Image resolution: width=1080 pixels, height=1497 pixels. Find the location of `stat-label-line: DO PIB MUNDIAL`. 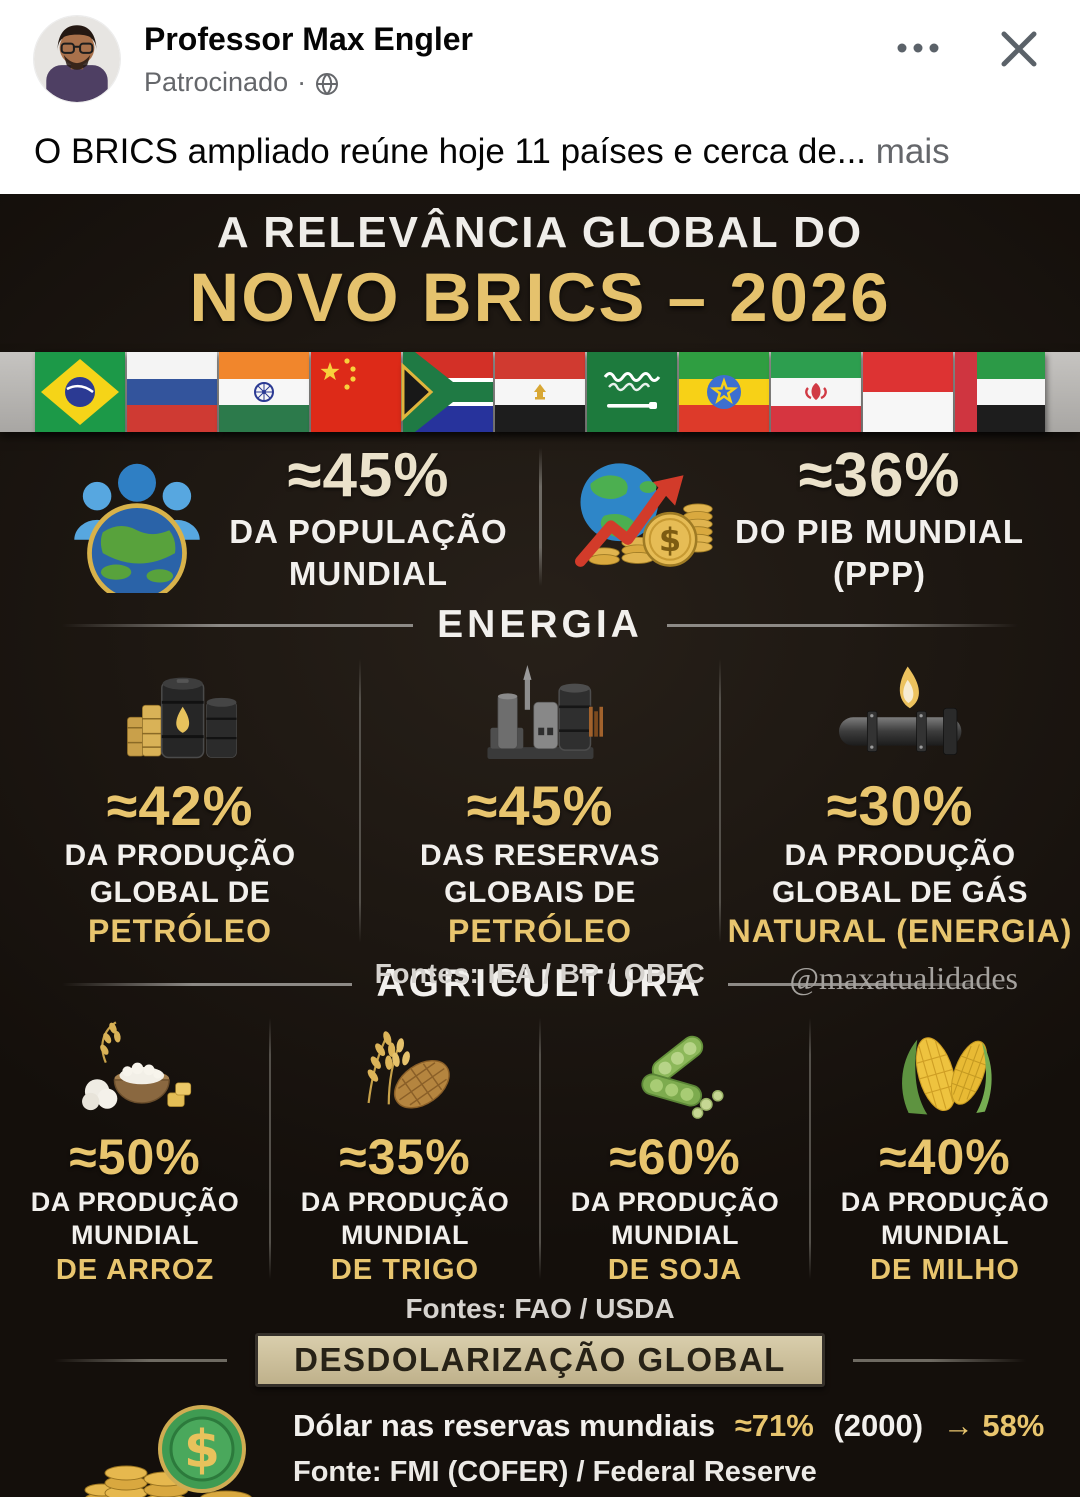

stat-label-line: DO PIB MUNDIAL is located at coordinates (879, 531).